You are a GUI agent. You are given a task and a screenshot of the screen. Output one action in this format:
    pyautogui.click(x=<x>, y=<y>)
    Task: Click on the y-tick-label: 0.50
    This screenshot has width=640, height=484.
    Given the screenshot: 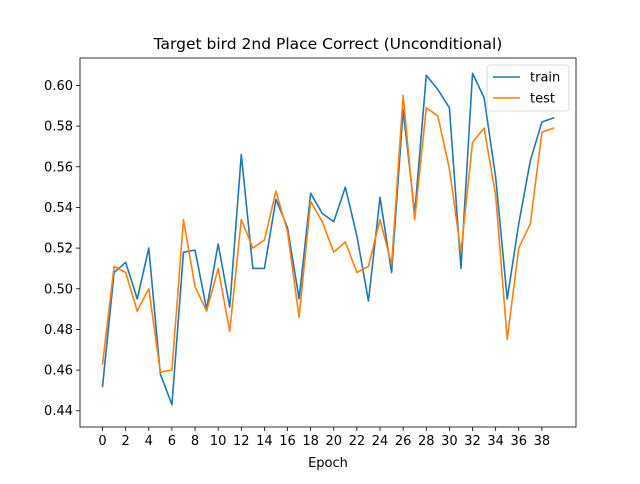 What is the action you would take?
    pyautogui.click(x=58, y=289)
    